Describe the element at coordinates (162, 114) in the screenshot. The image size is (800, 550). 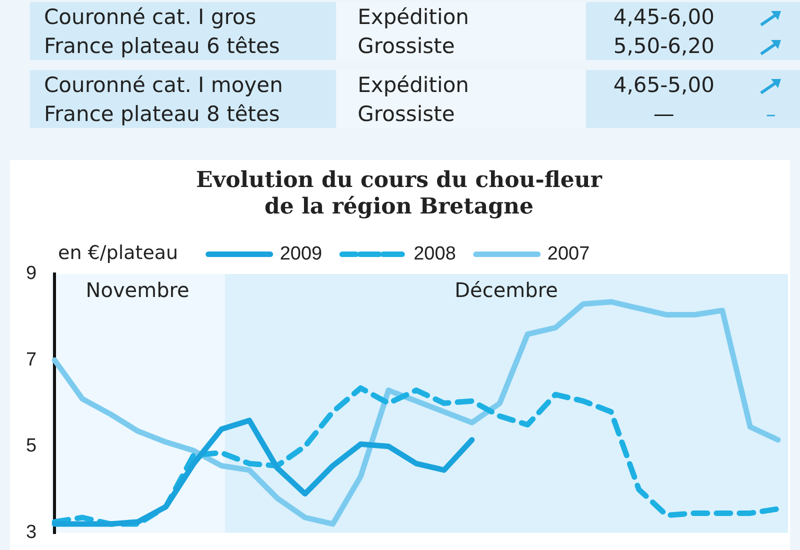
I see `text: France plateau 8 têtes` at that location.